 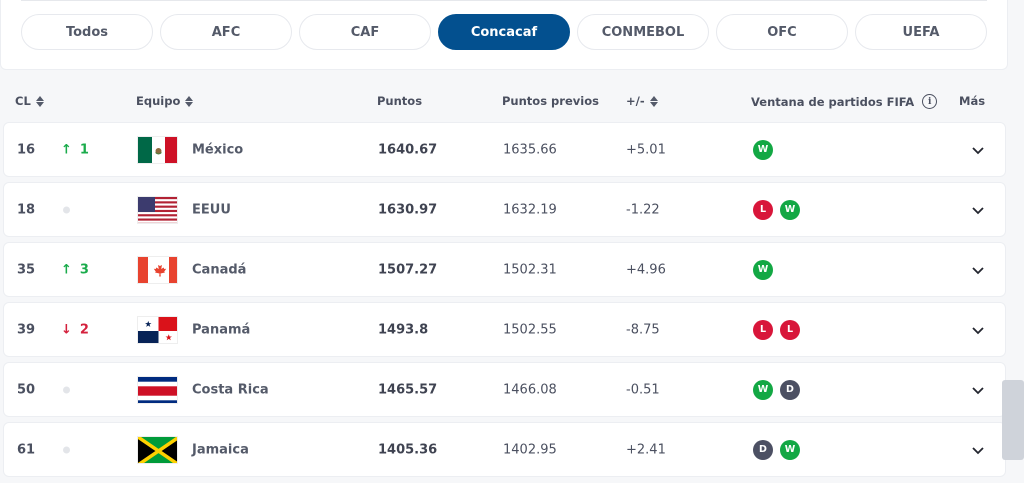 I want to click on points-value: 1405.36, so click(x=408, y=449).